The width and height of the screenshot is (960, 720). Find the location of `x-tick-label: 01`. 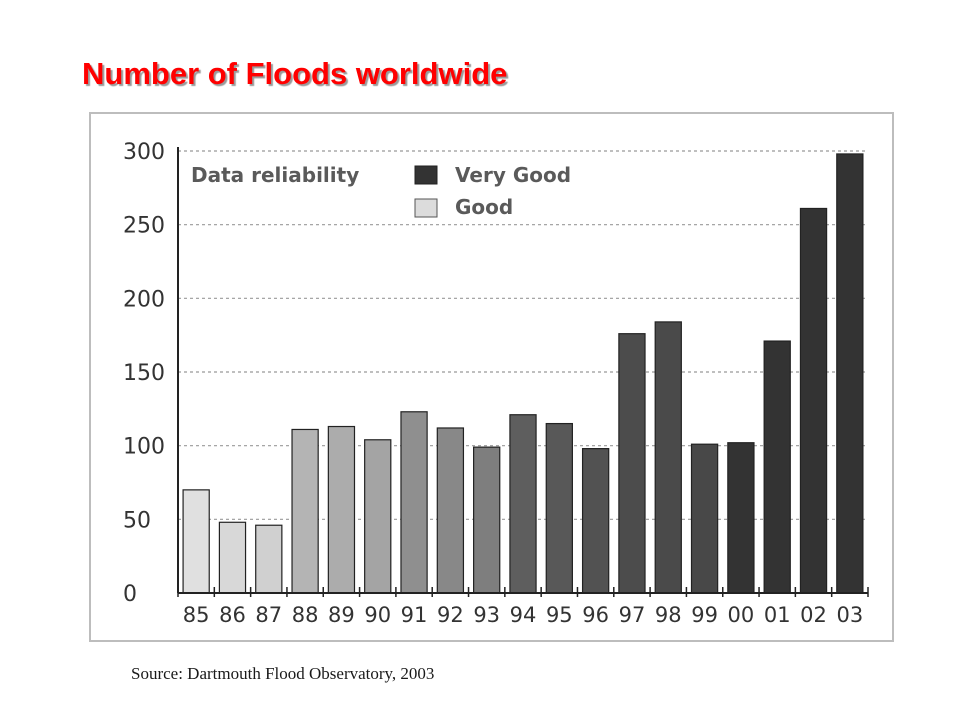

x-tick-label: 01 is located at coordinates (777, 615).